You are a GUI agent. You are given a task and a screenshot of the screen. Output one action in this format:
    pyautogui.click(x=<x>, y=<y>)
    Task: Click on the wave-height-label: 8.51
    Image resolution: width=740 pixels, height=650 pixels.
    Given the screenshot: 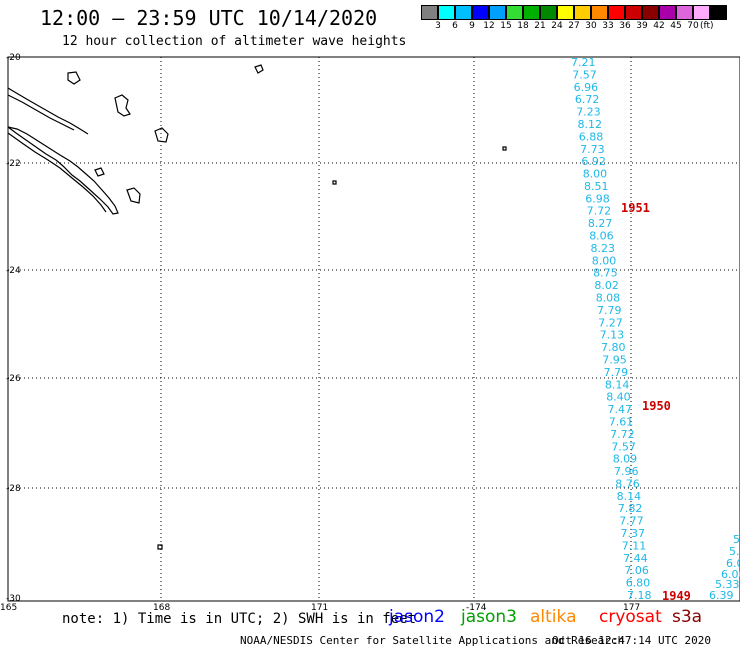 What is the action you would take?
    pyautogui.click(x=596, y=186)
    